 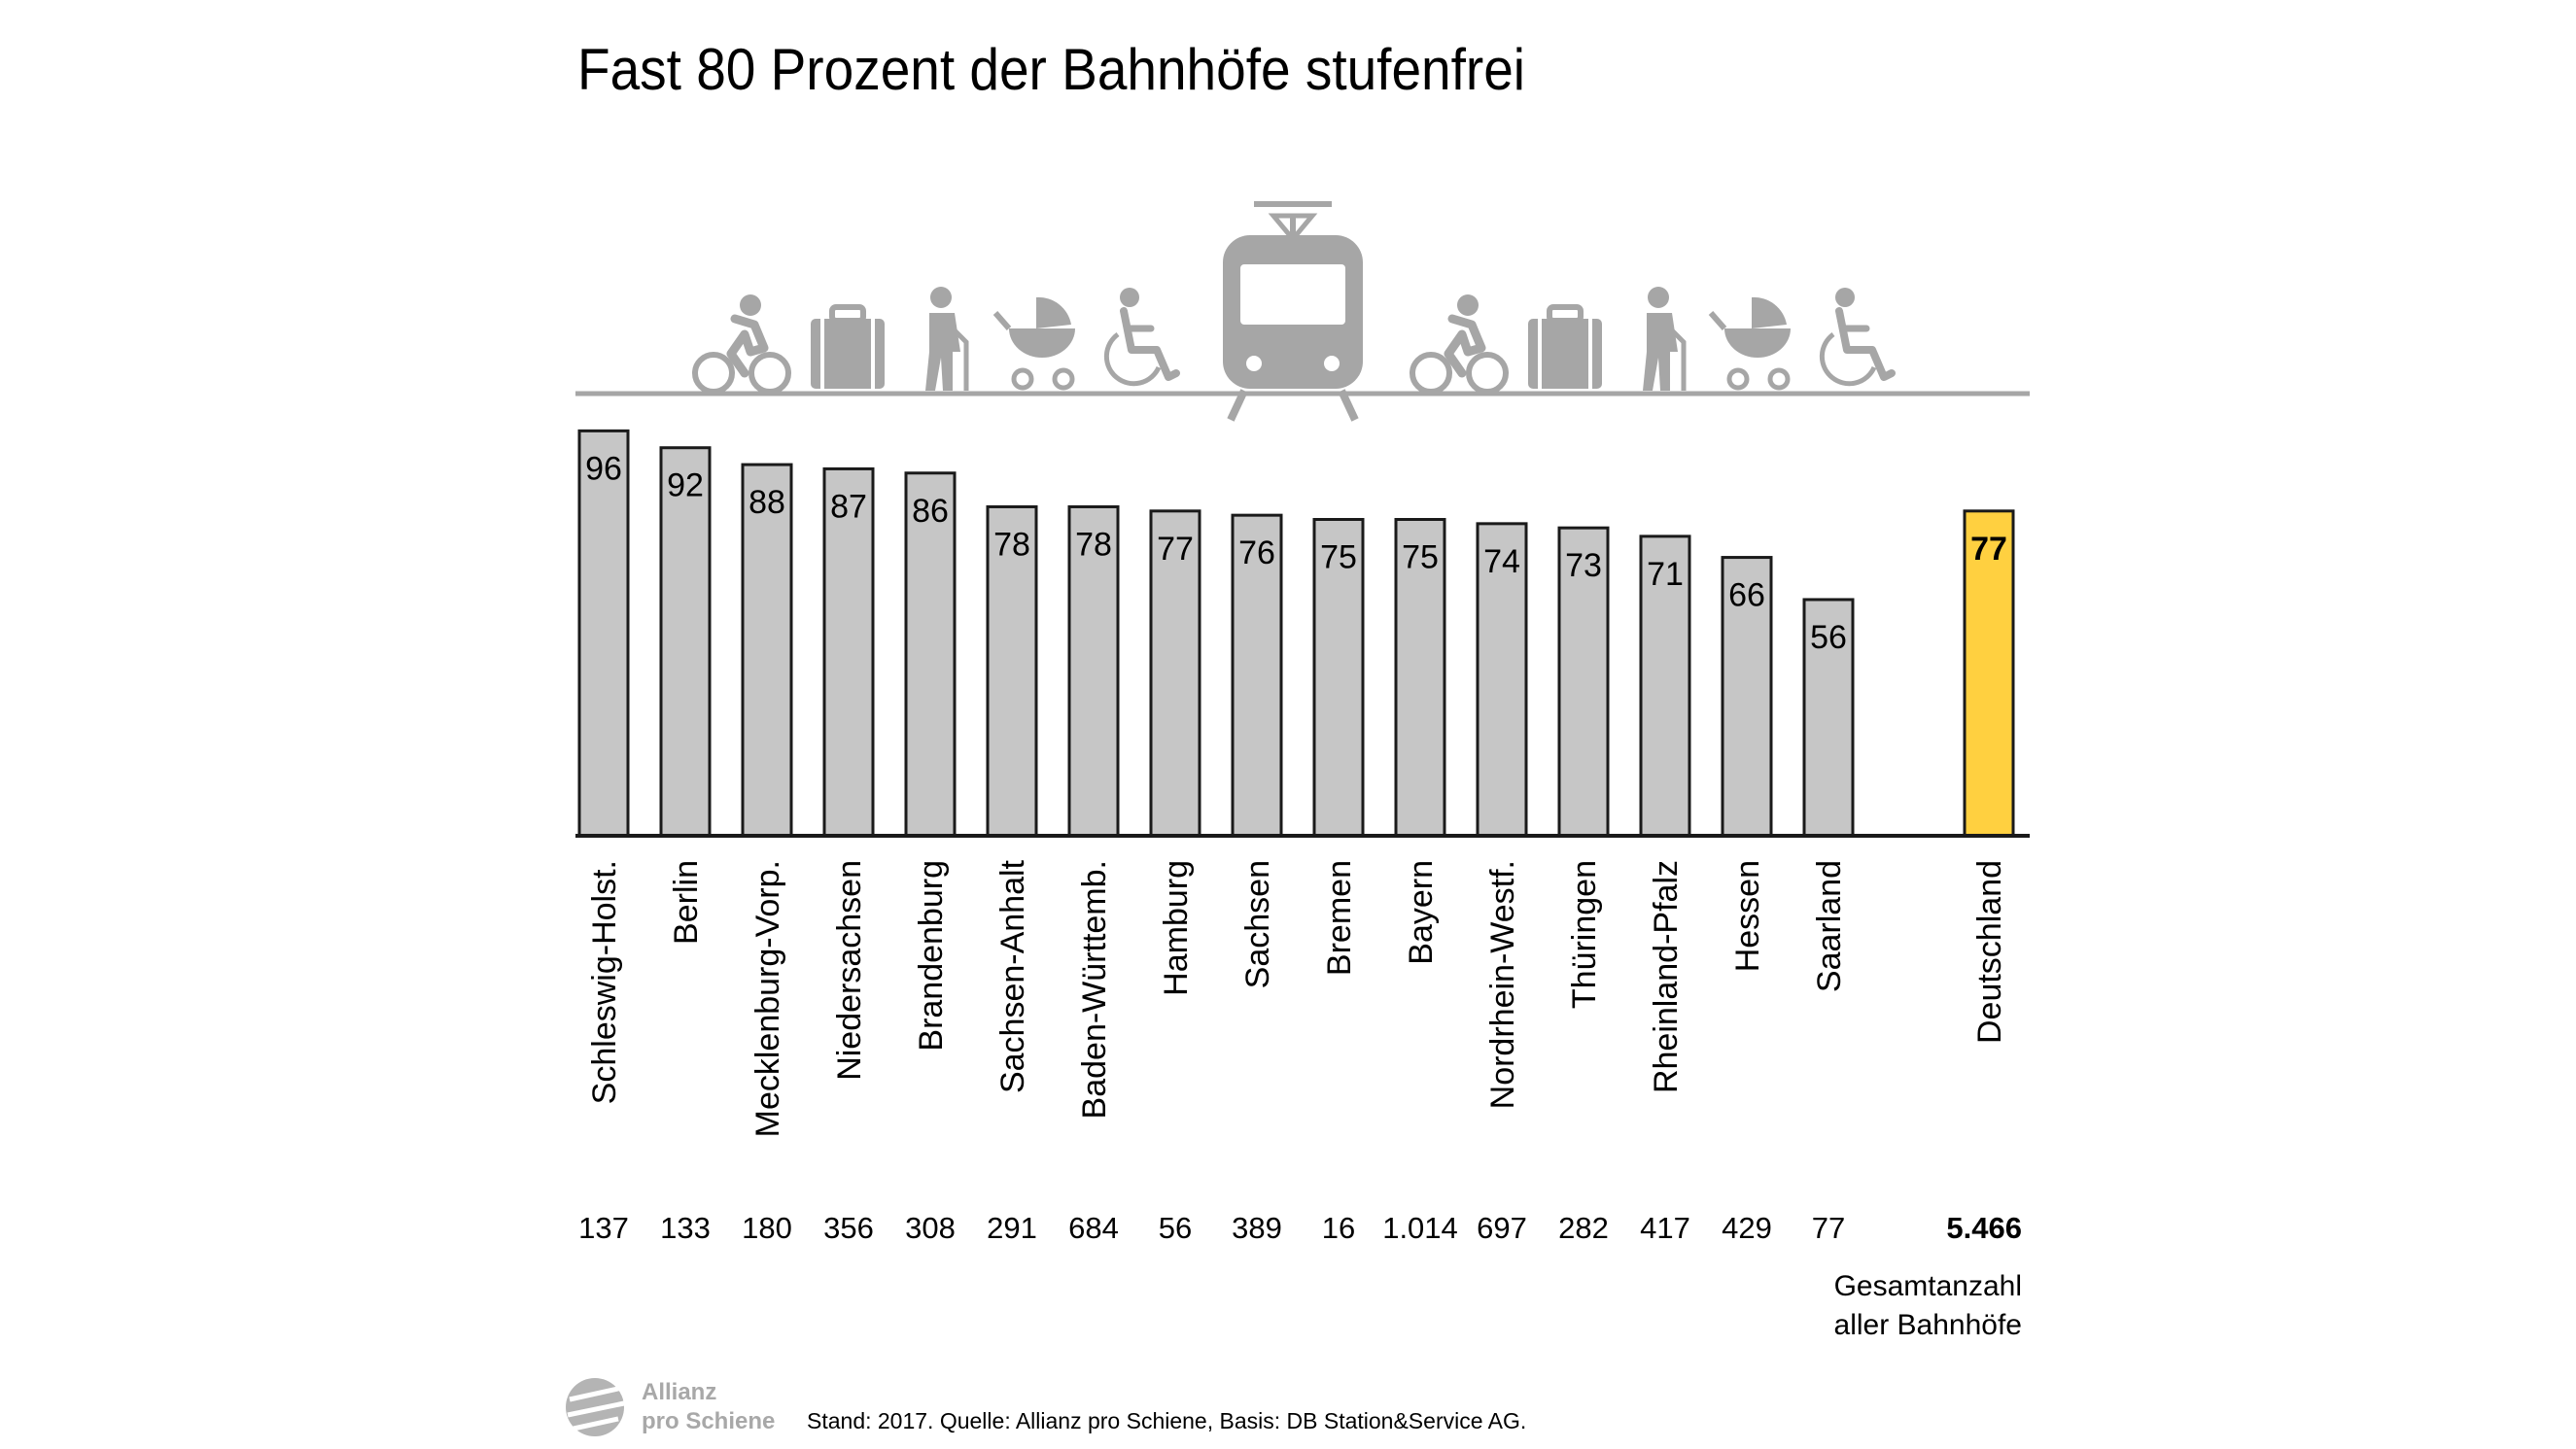 I want to click on logo-line1: Allianz, so click(x=679, y=1392).